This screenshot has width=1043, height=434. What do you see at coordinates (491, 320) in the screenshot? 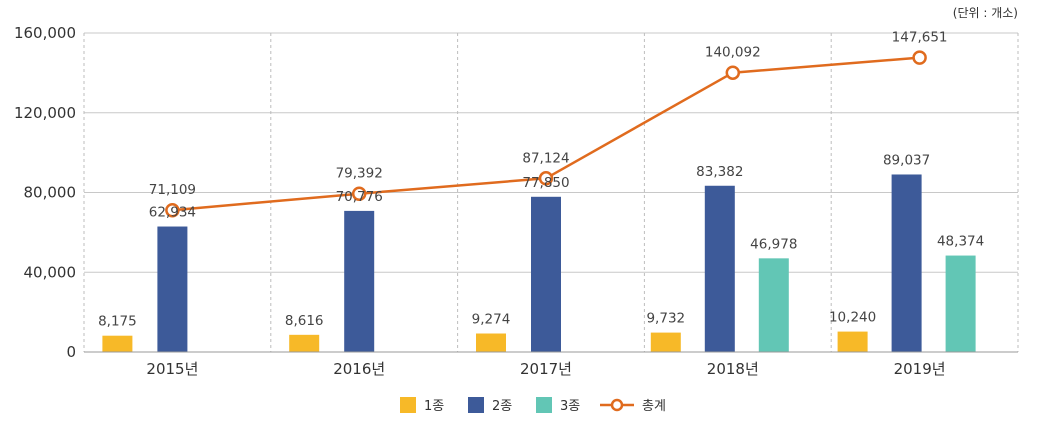
I see `data-label: 9,274` at bounding box center [491, 320].